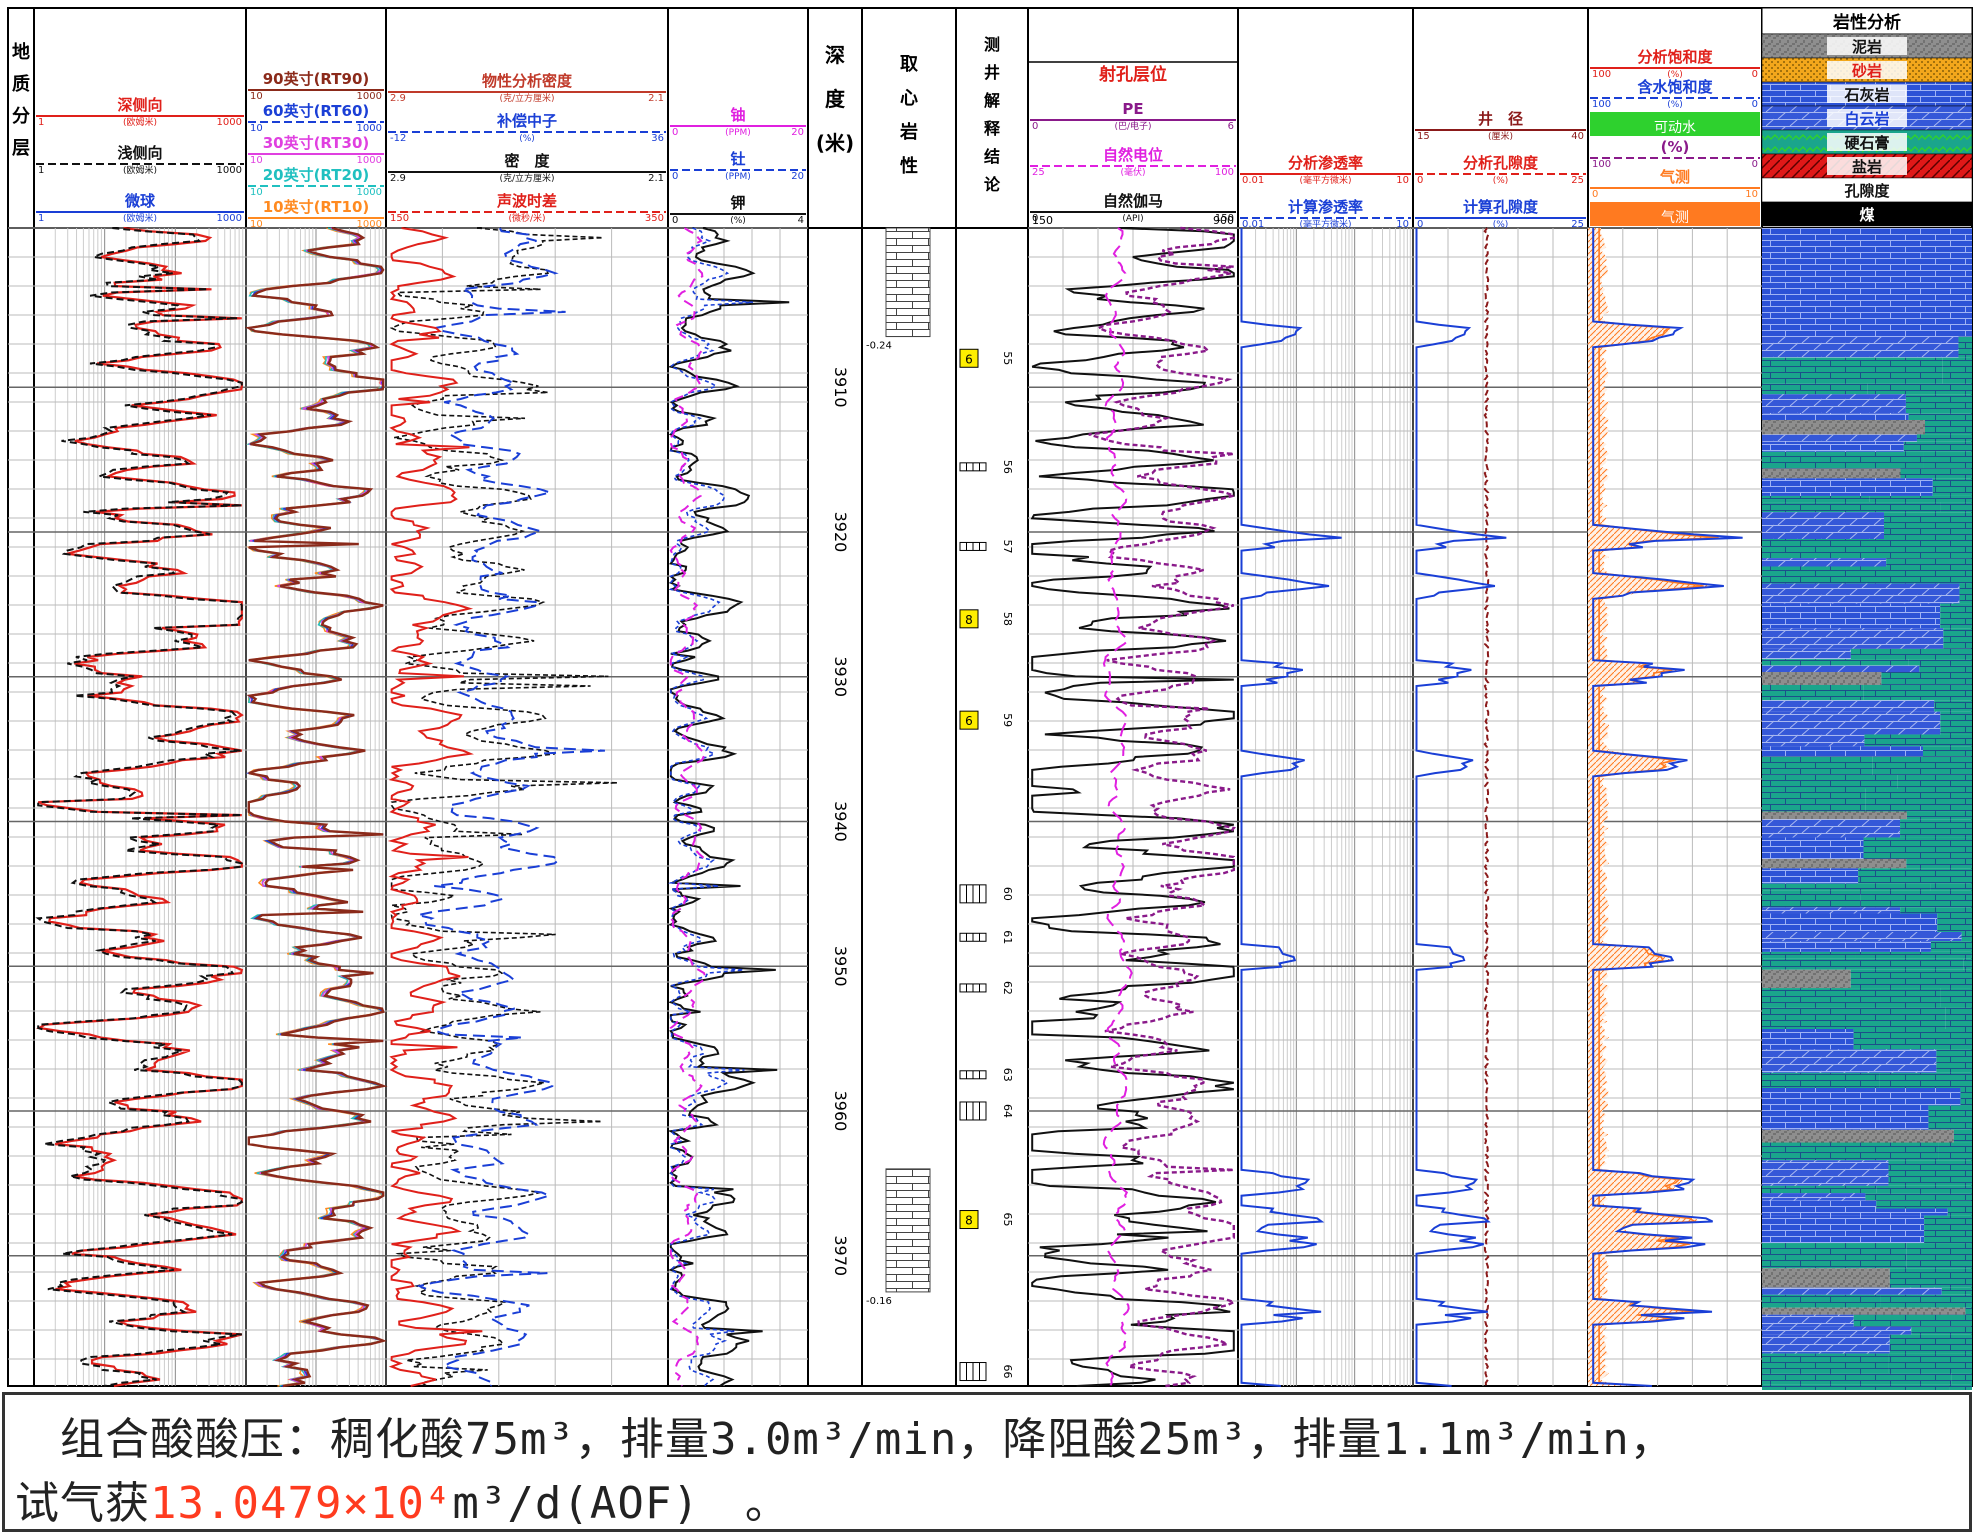 Image resolution: width=1980 pixels, height=1540 pixels. I want to click on saturation-curve-min: 100, so click(1601, 104).